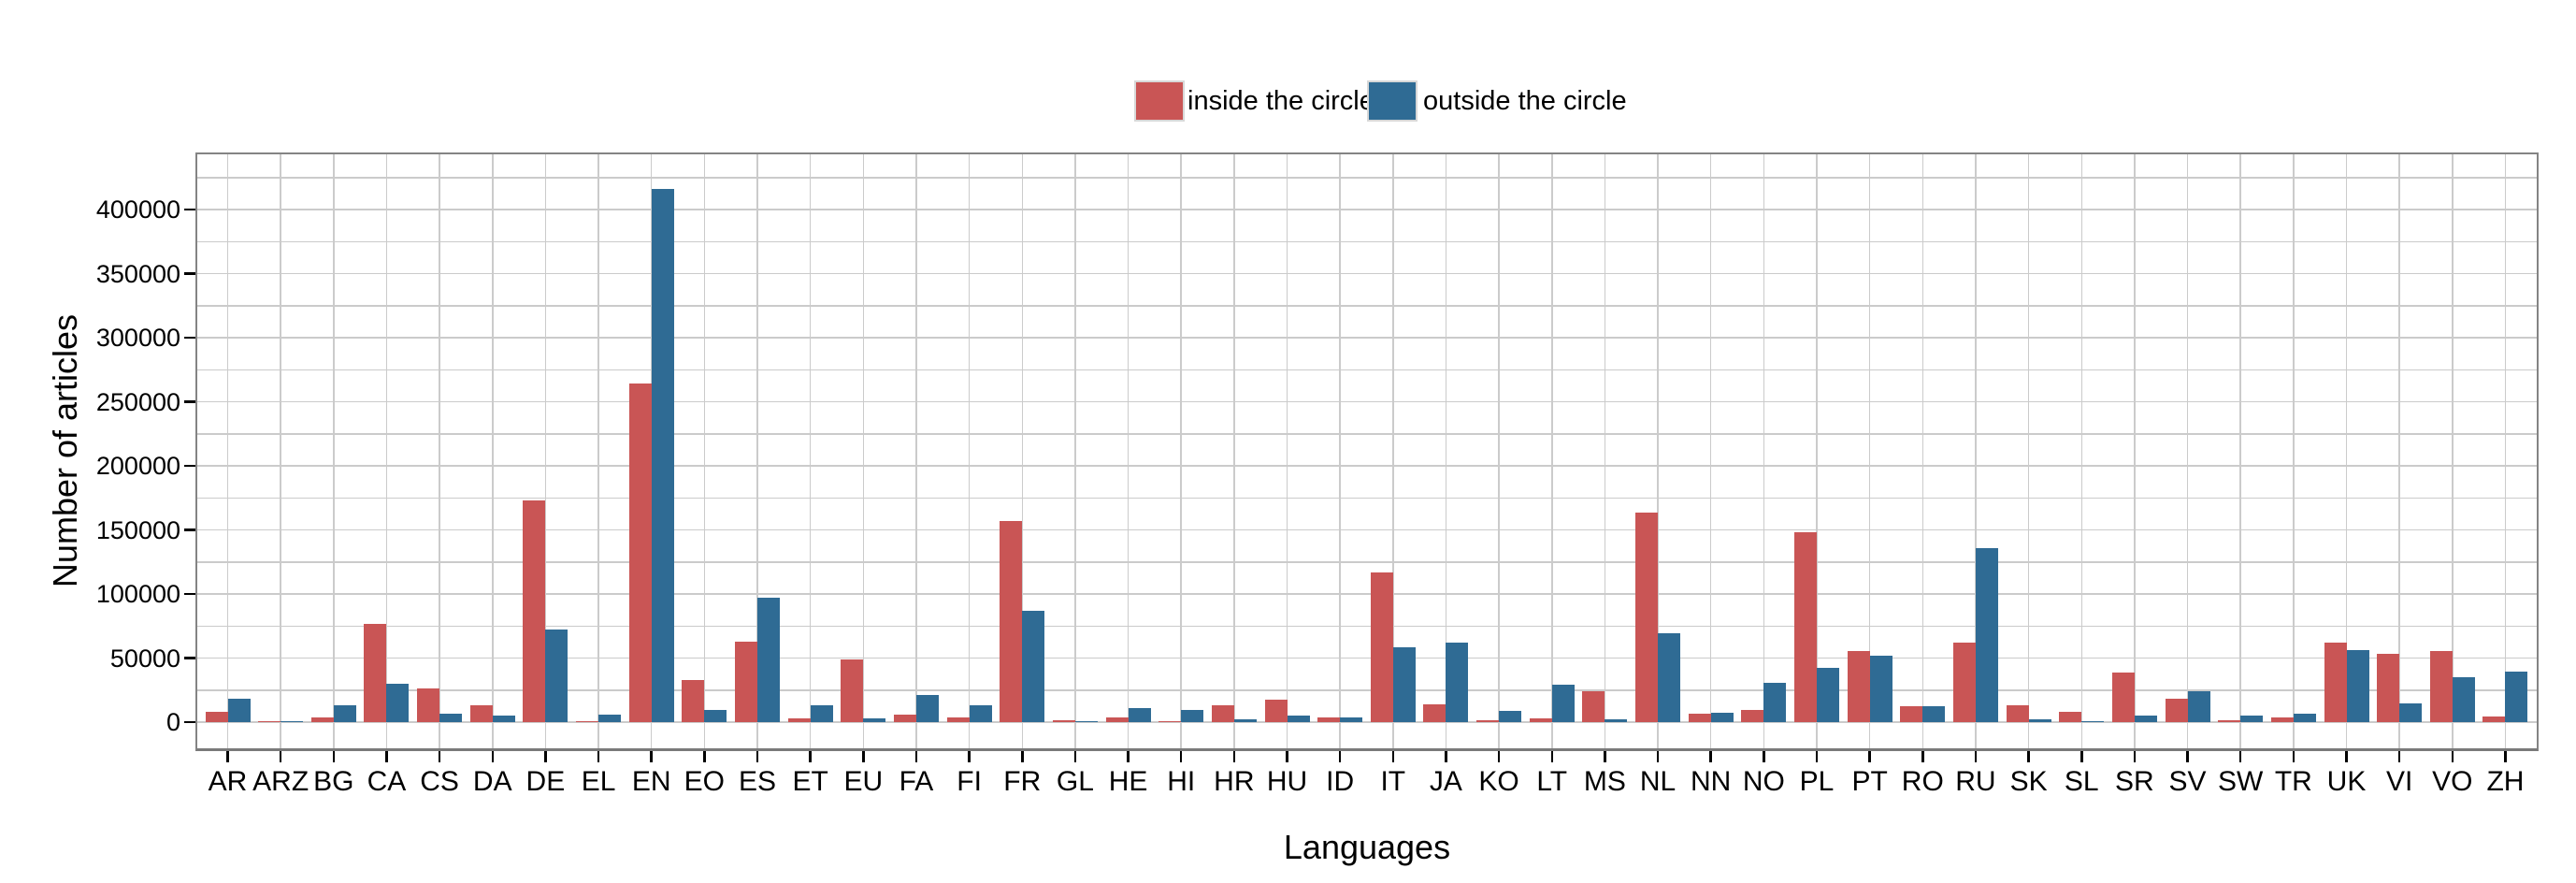 This screenshot has width=2576, height=883. What do you see at coordinates (1488, 721) in the screenshot?
I see `bar-inside-KO` at bounding box center [1488, 721].